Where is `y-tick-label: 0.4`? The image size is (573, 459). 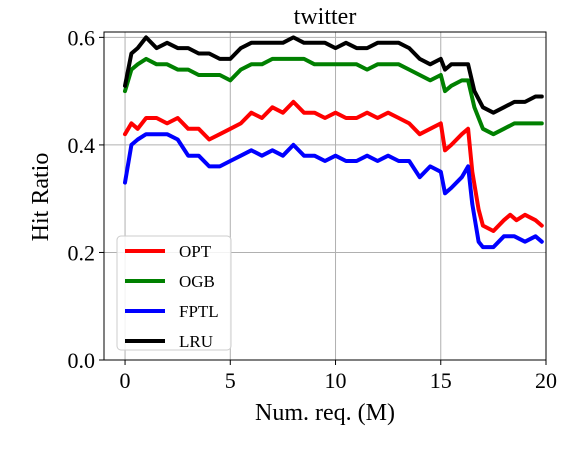 y-tick-label: 0.4 is located at coordinates (82, 145).